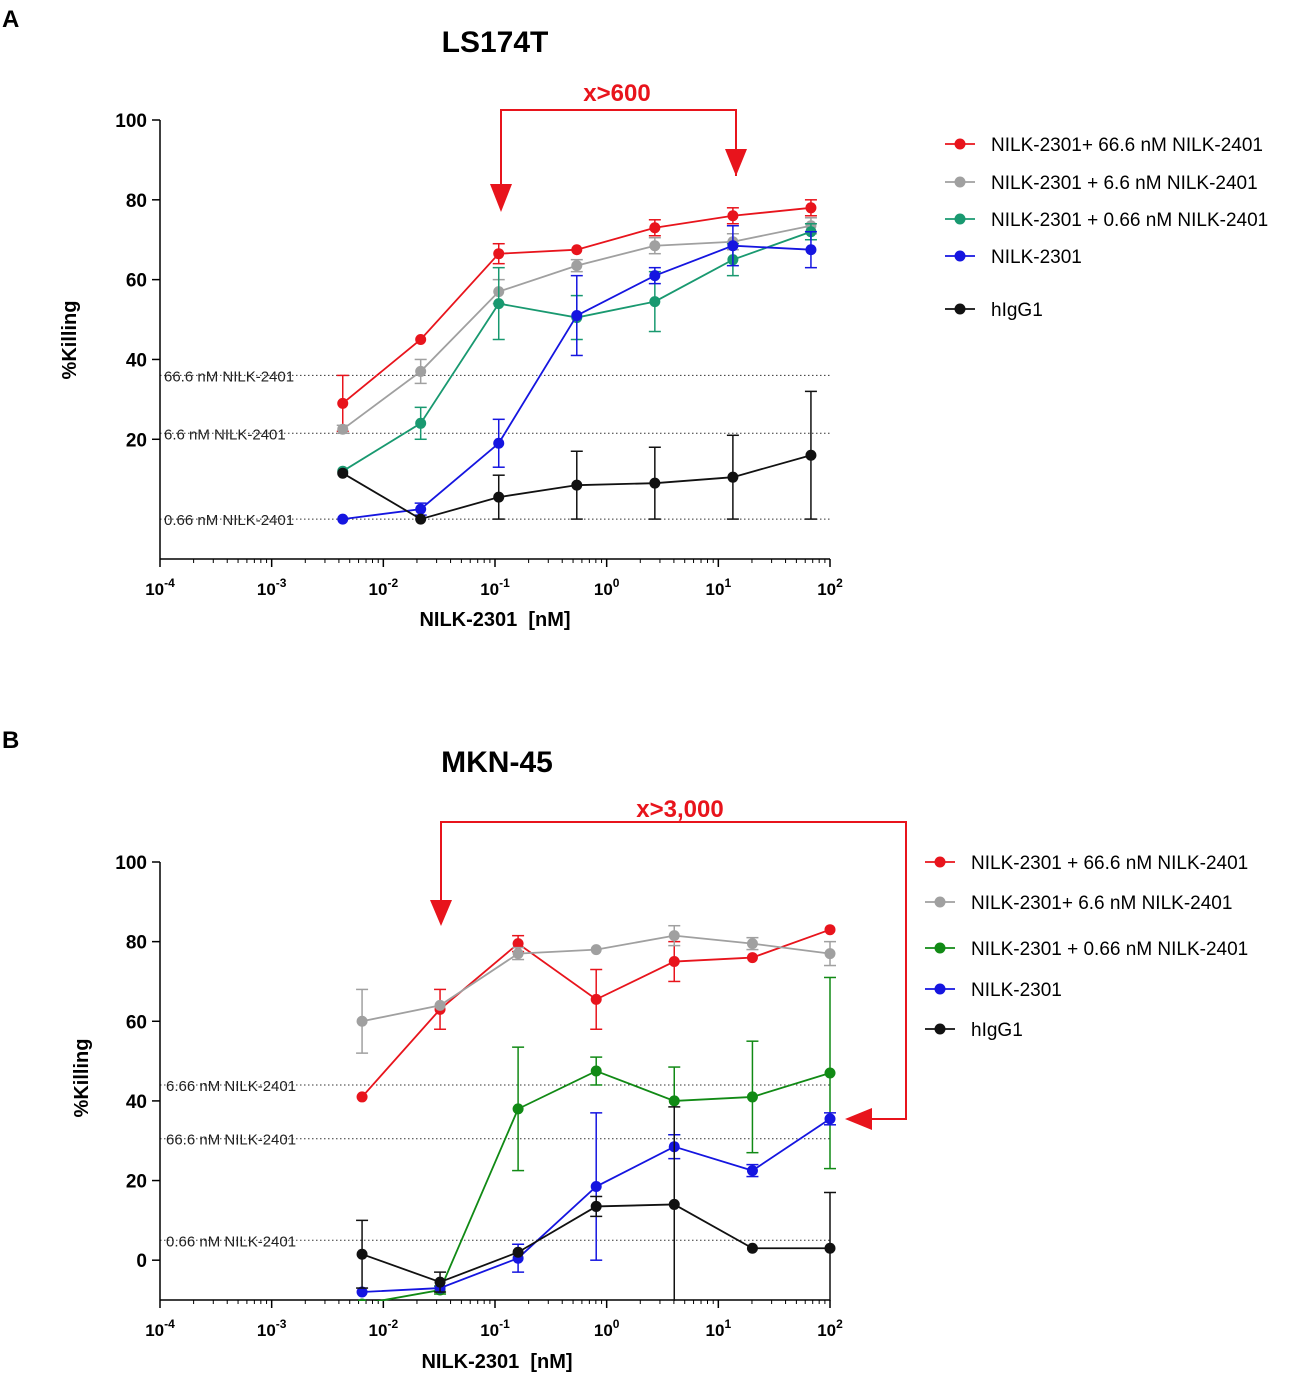  I want to click on series-green, so click(596, 1138).